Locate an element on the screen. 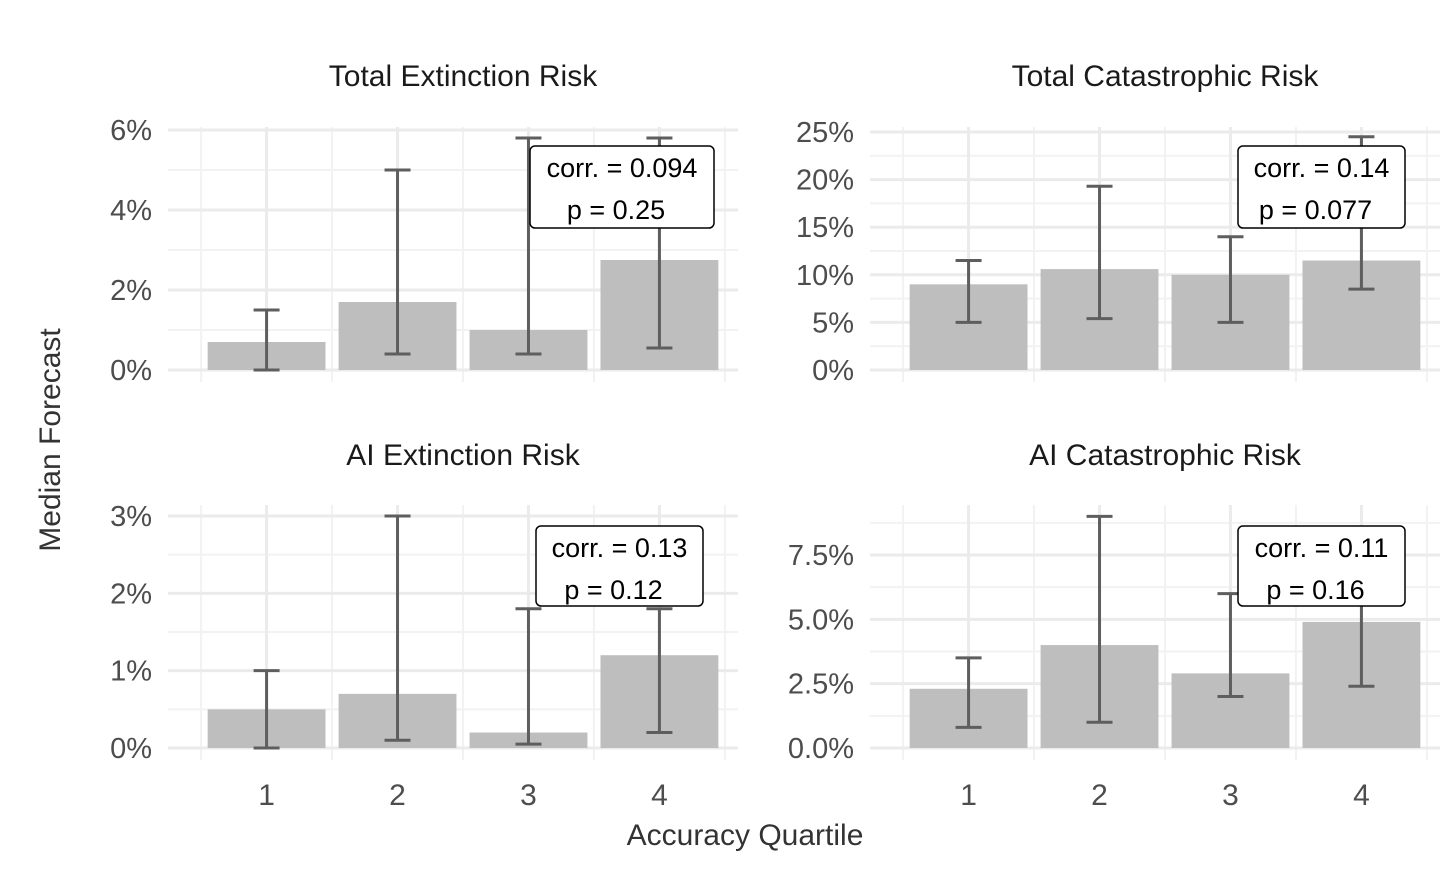  annotation-corr: corr. = 0.11 is located at coordinates (1322, 548).